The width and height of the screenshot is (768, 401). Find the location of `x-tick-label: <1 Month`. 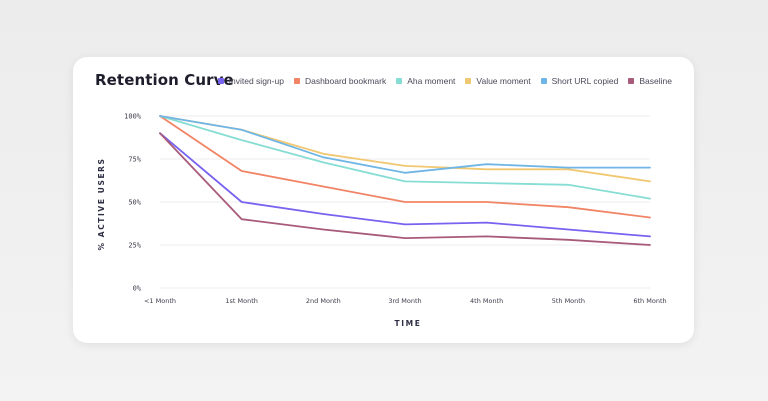

x-tick-label: <1 Month is located at coordinates (160, 301).